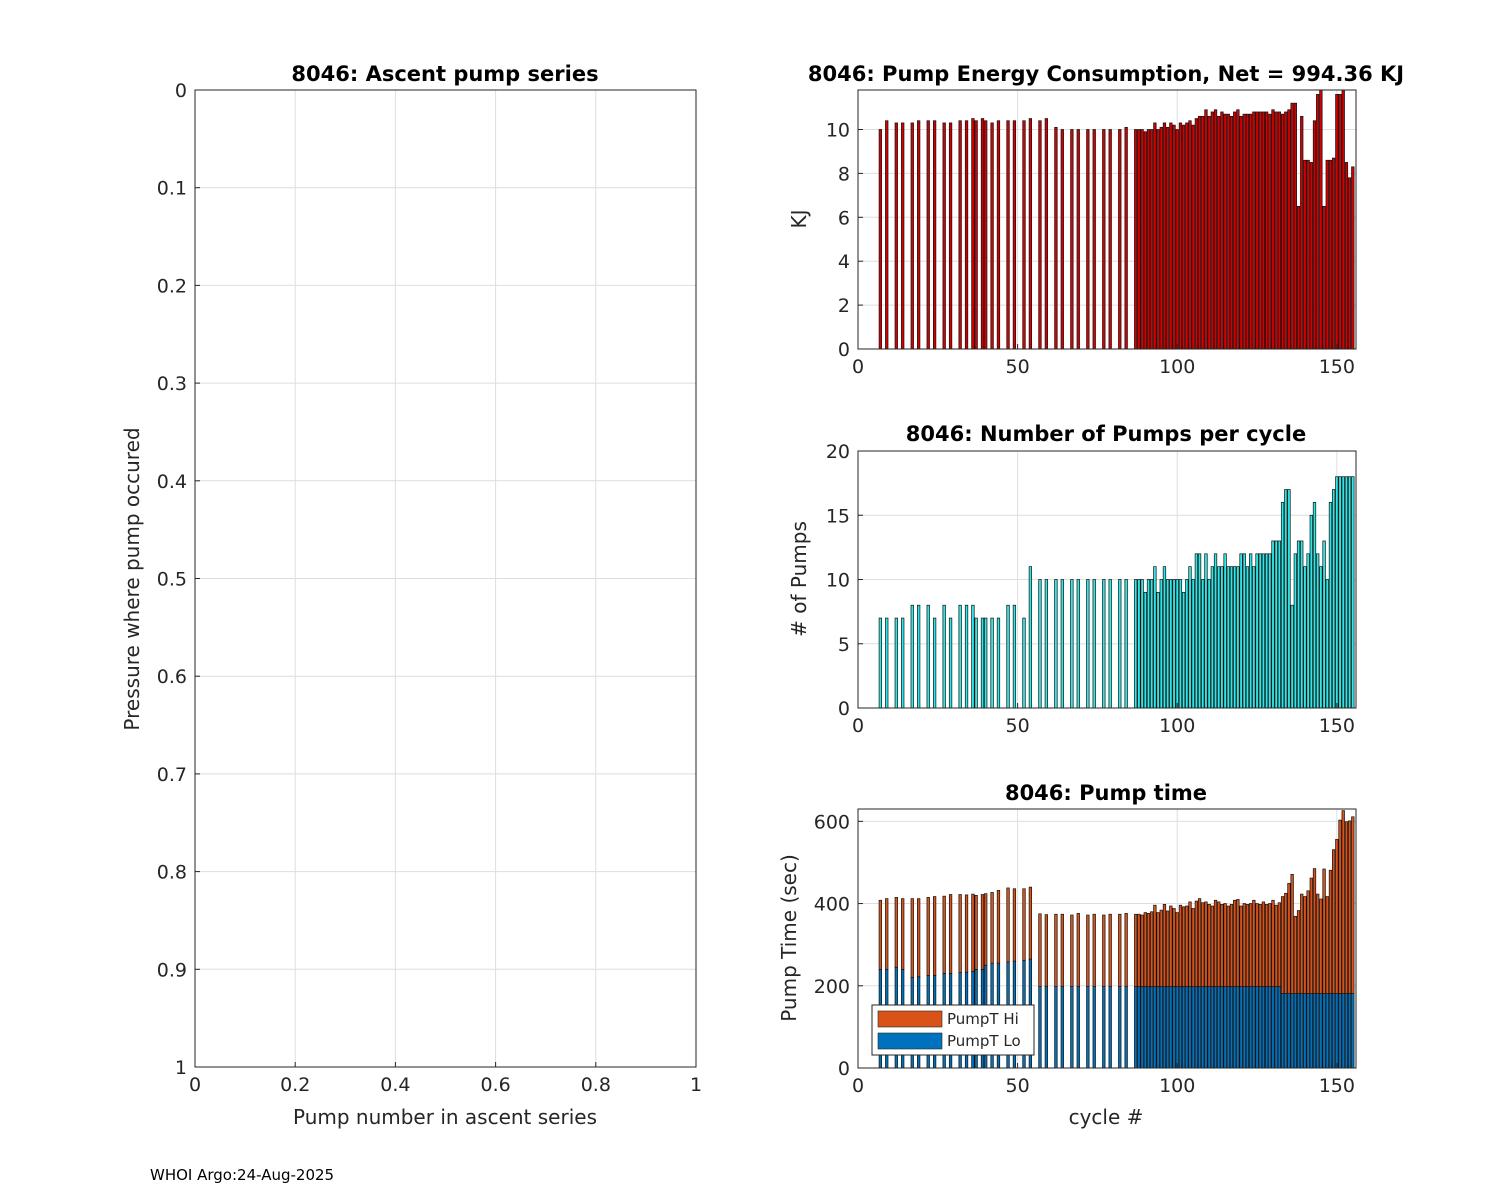  Describe the element at coordinates (1106, 1117) in the screenshot. I see `pumptime-x-axis-label: cycle #` at that location.